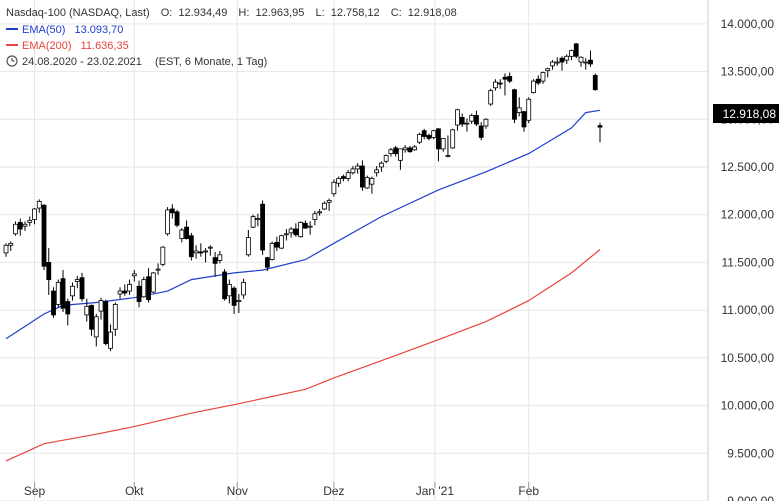  Describe the element at coordinates (748, 406) in the screenshot. I see `y-tick-label: 10.000,00` at that location.